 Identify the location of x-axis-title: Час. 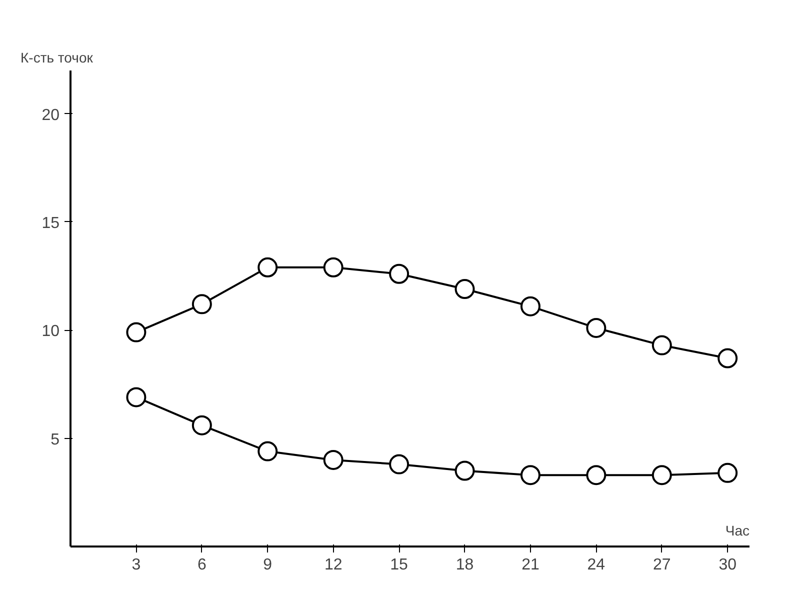
(737, 530).